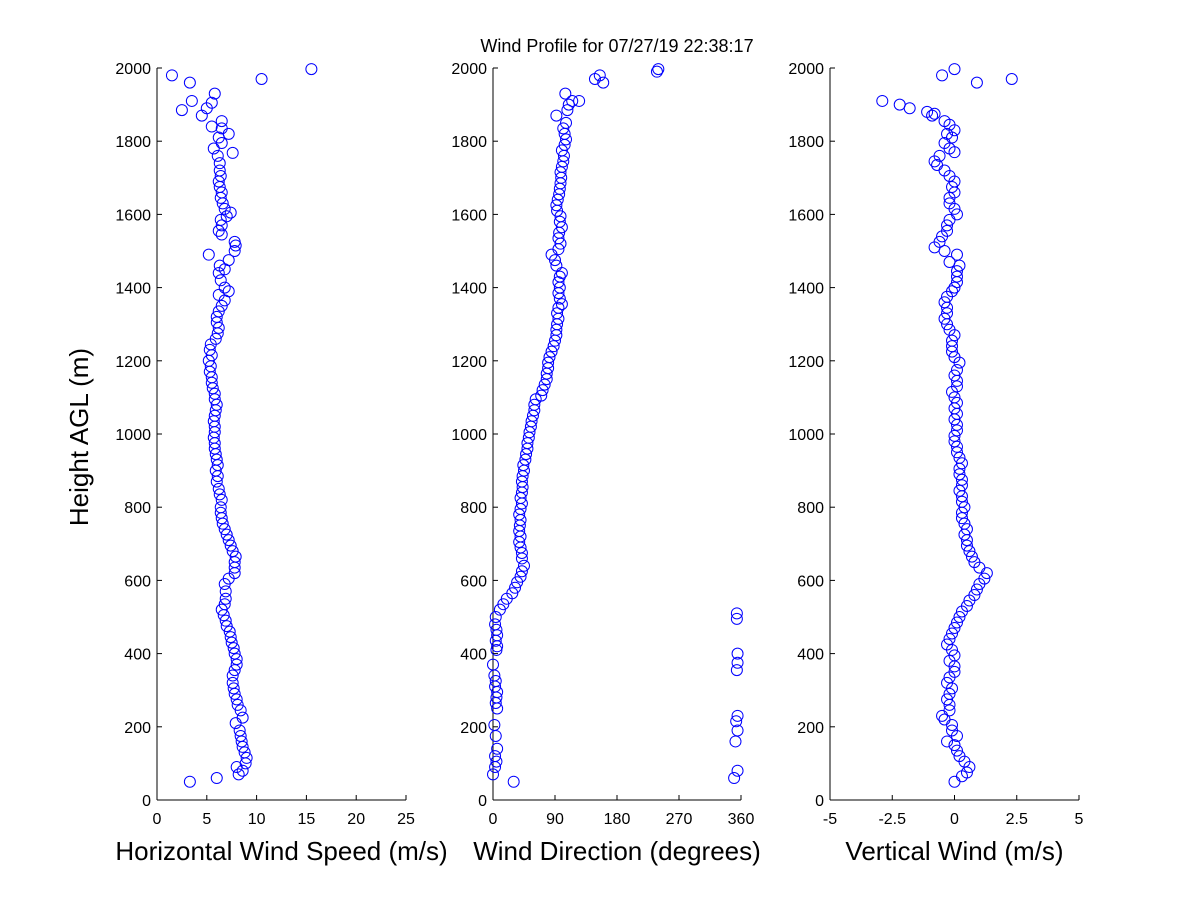 Image resolution: width=1200 pixels, height=900 pixels. Describe the element at coordinates (1079, 819) in the screenshot. I see `x-tick-label: 5` at that location.